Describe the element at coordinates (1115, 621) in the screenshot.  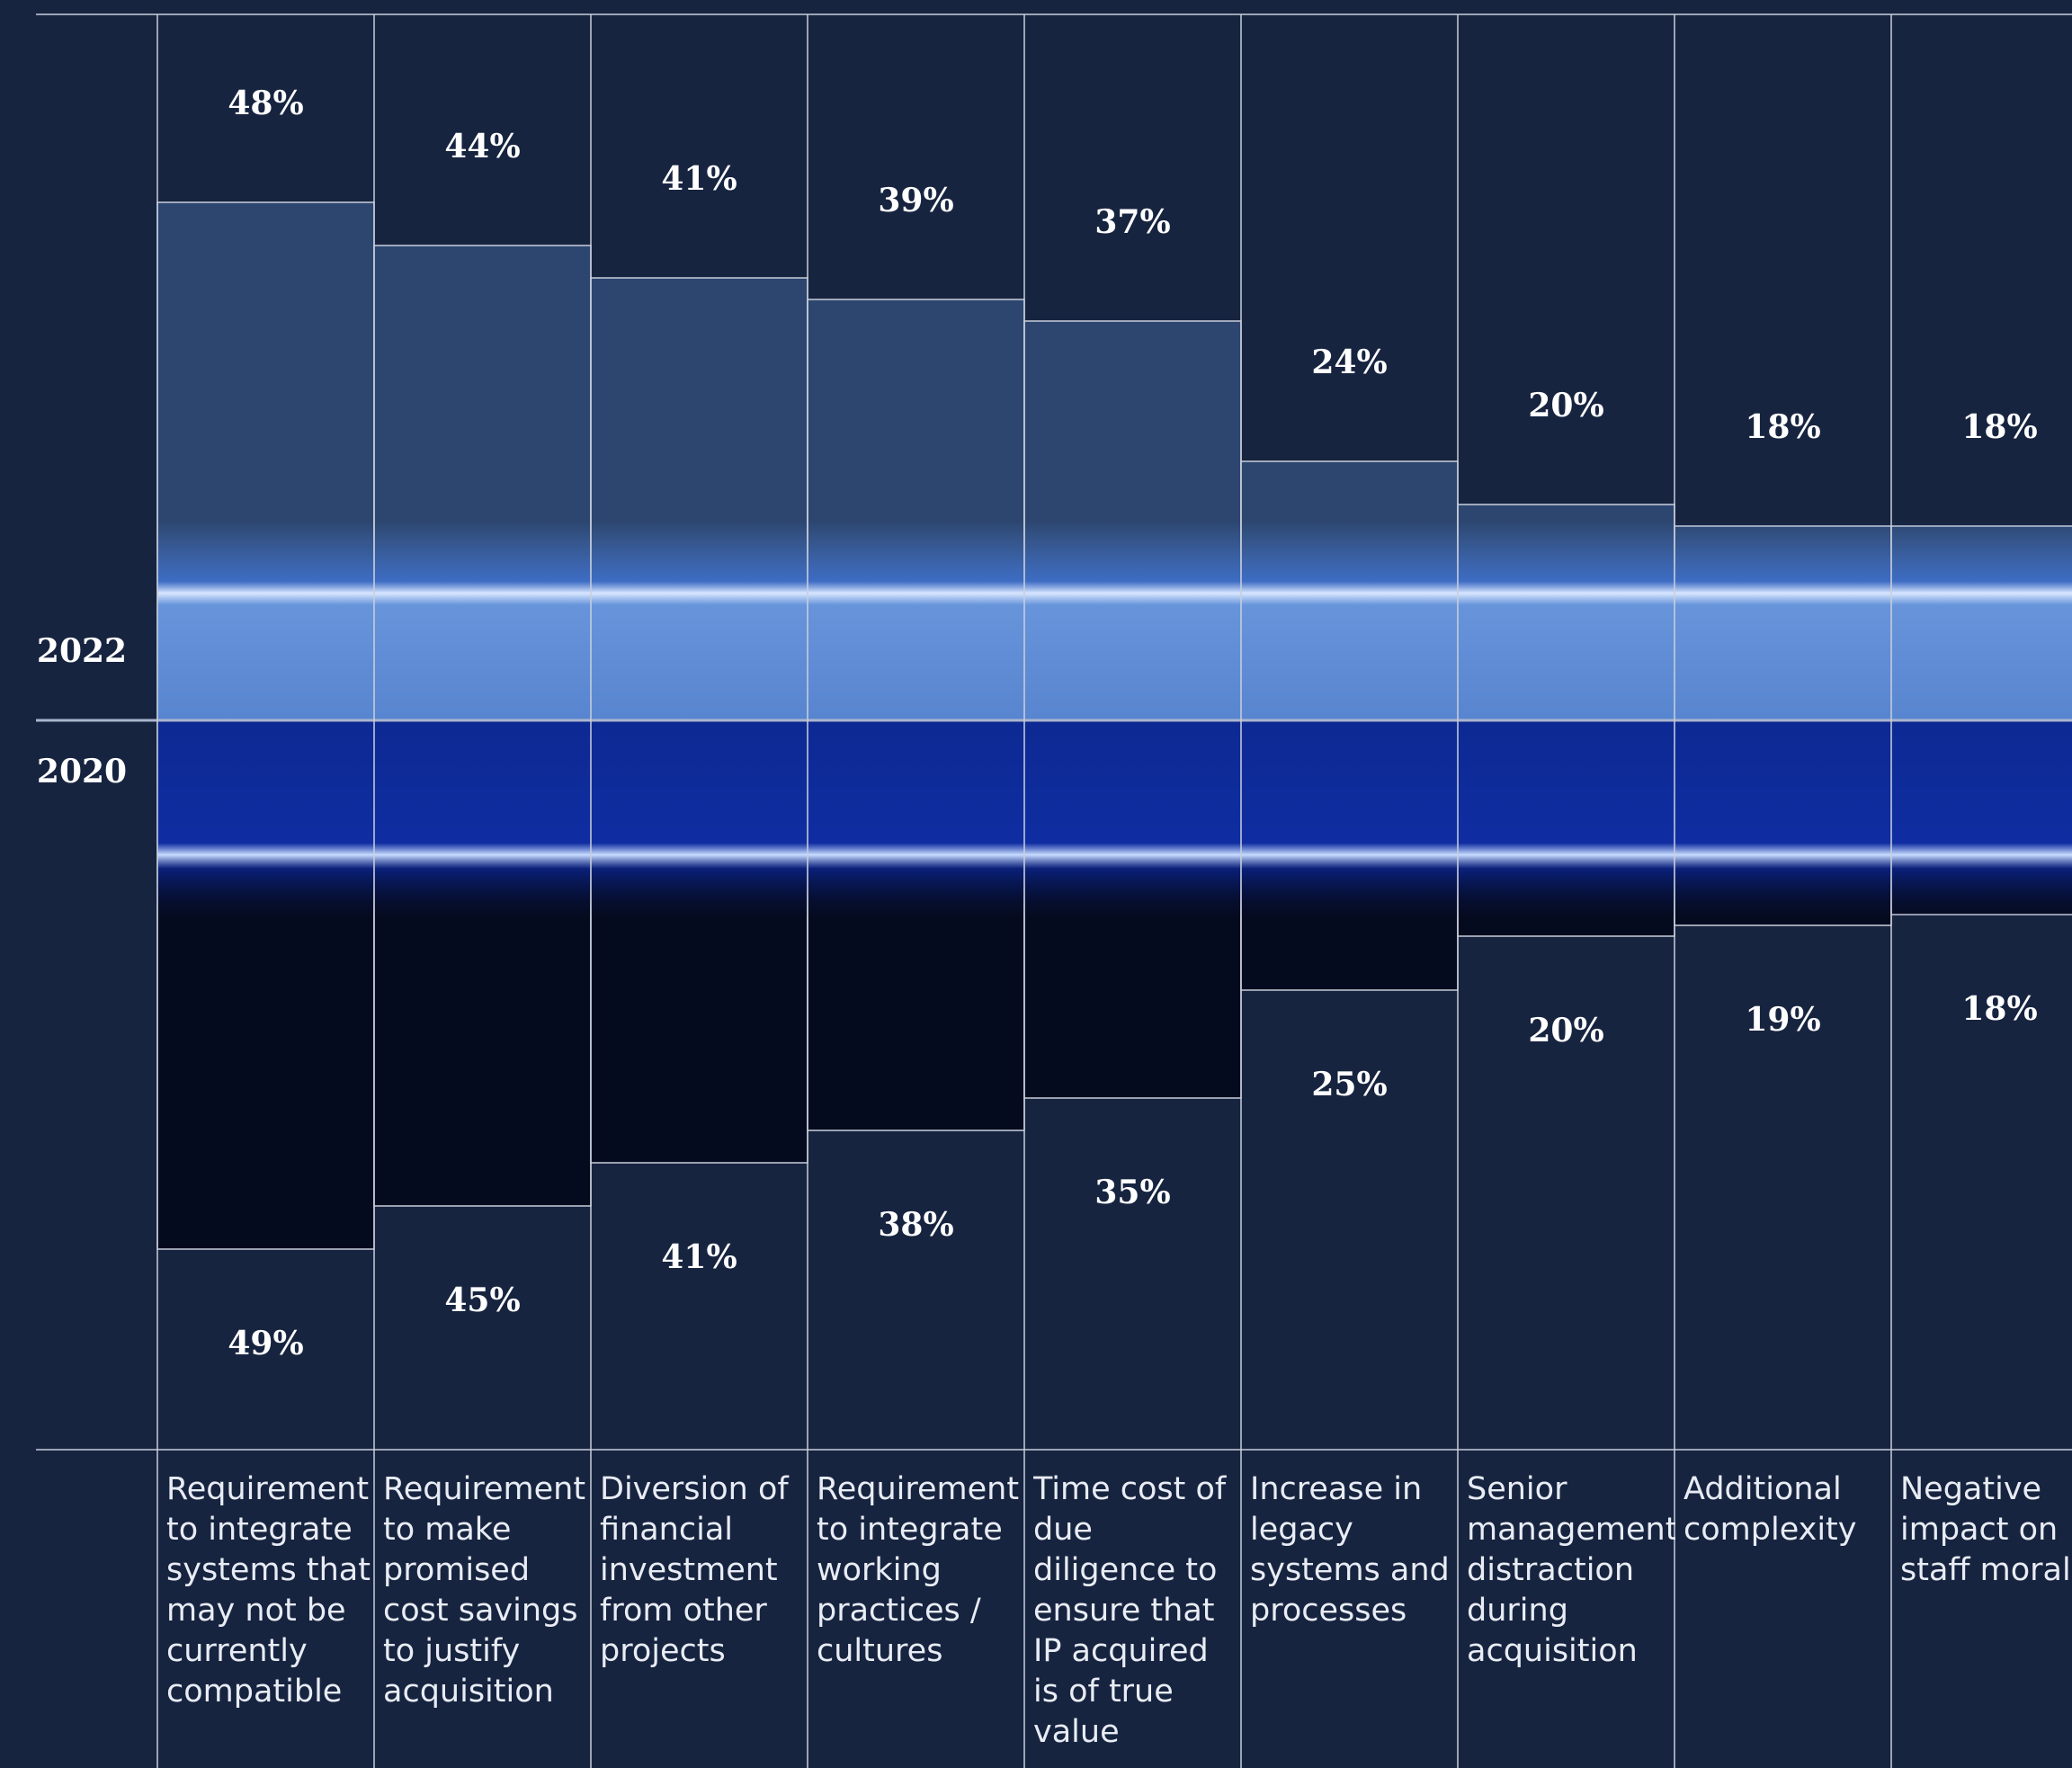
I see `glow-band-upper` at that location.